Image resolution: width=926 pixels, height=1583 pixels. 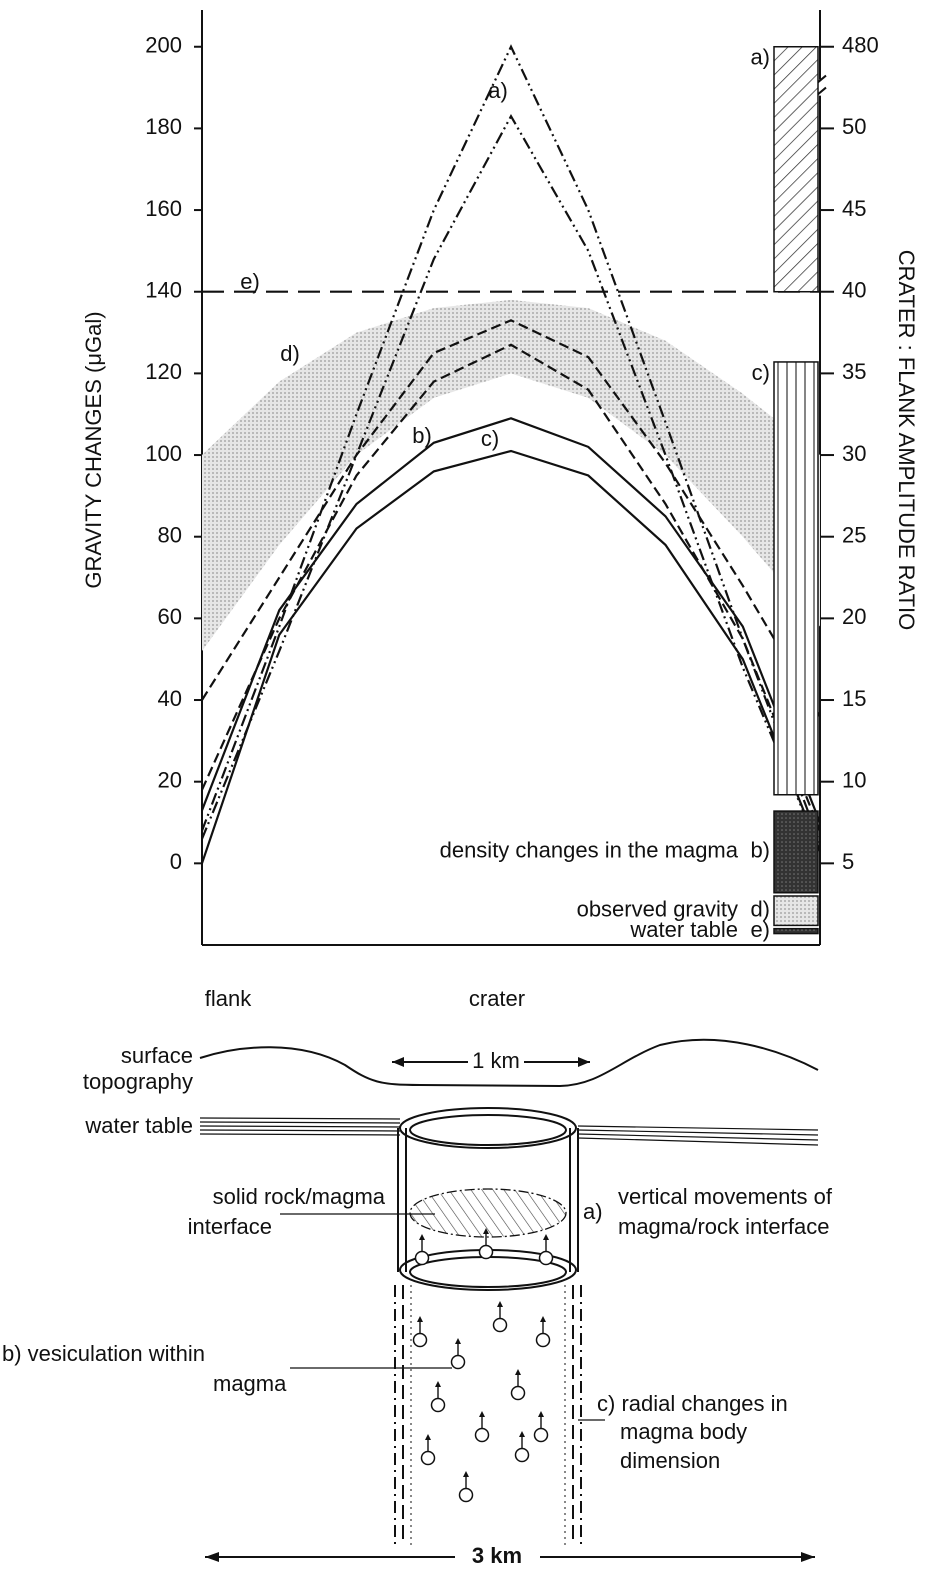 What do you see at coordinates (163, 290) in the screenshot?
I see `y-tick-label: 140` at bounding box center [163, 290].